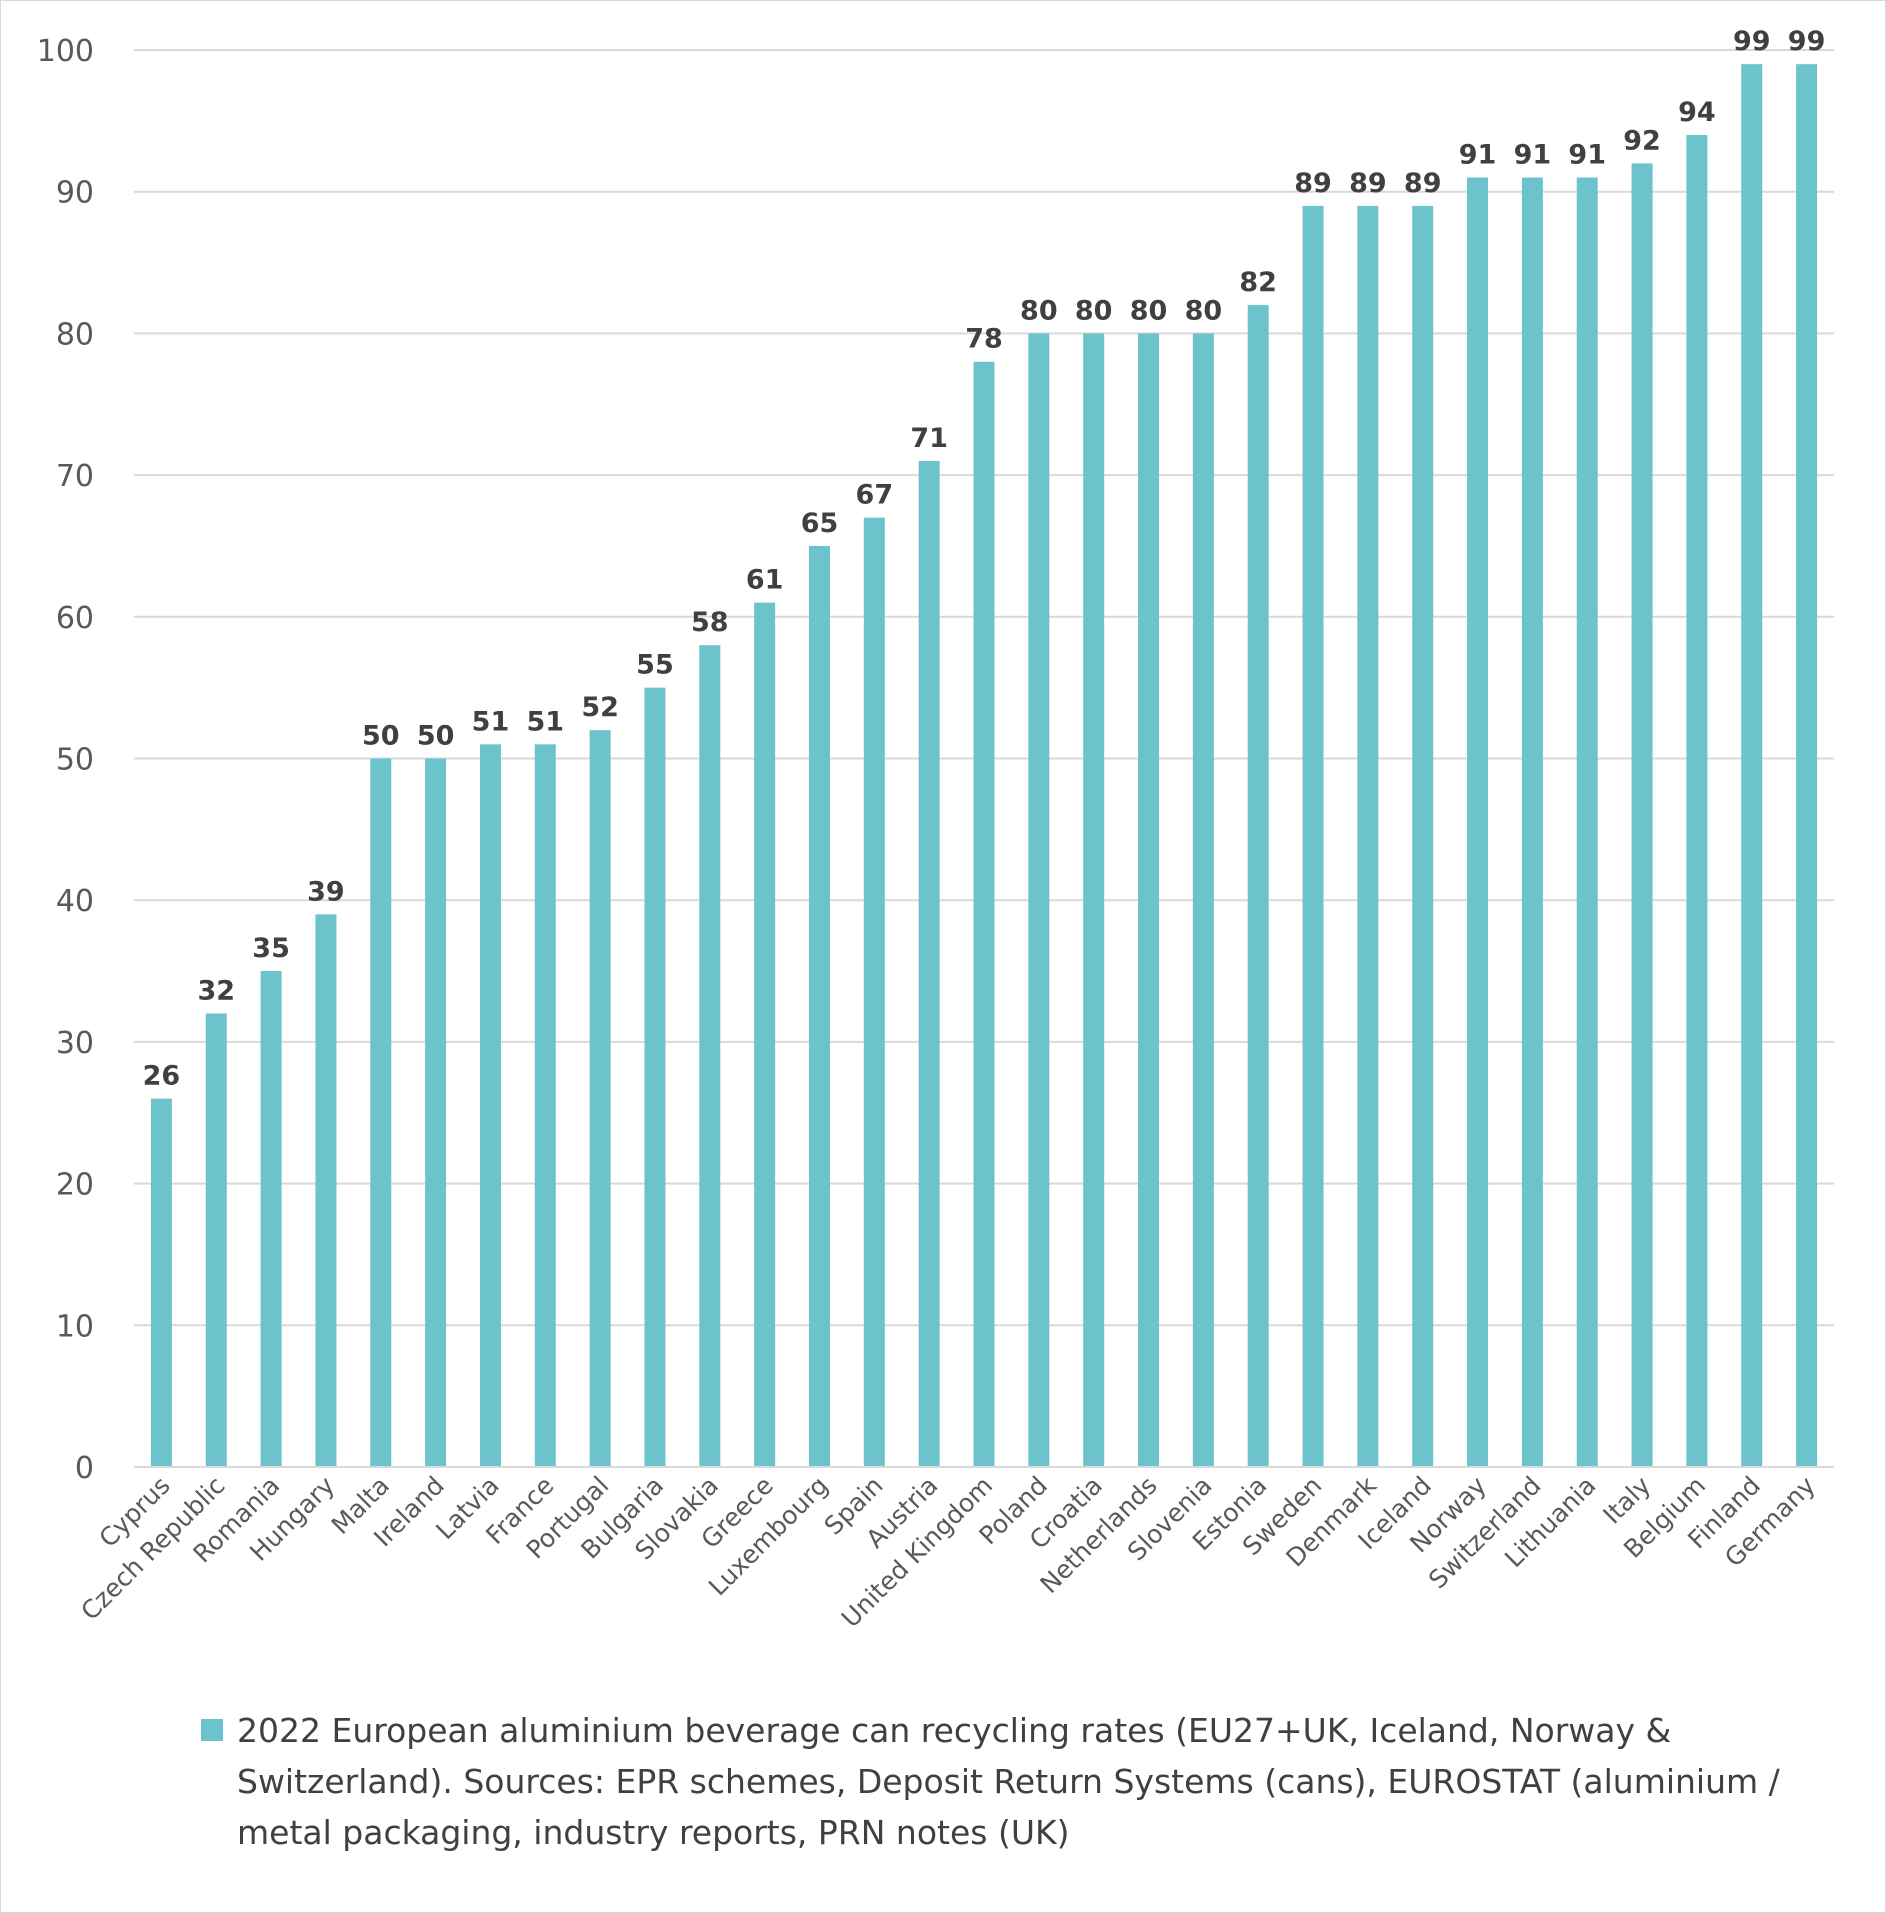 This screenshot has width=1886, height=1913. Describe the element at coordinates (216, 991) in the screenshot. I see `data-label: 32` at that location.